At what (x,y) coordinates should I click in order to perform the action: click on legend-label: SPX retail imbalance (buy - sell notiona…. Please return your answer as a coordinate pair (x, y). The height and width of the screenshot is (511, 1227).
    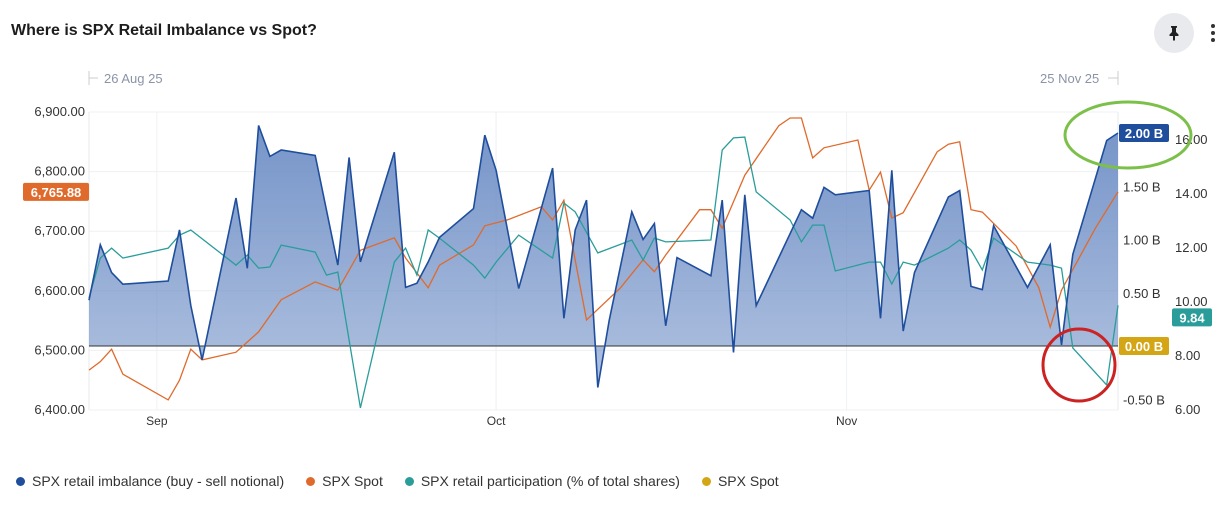
    Looking at the image, I should click on (158, 481).